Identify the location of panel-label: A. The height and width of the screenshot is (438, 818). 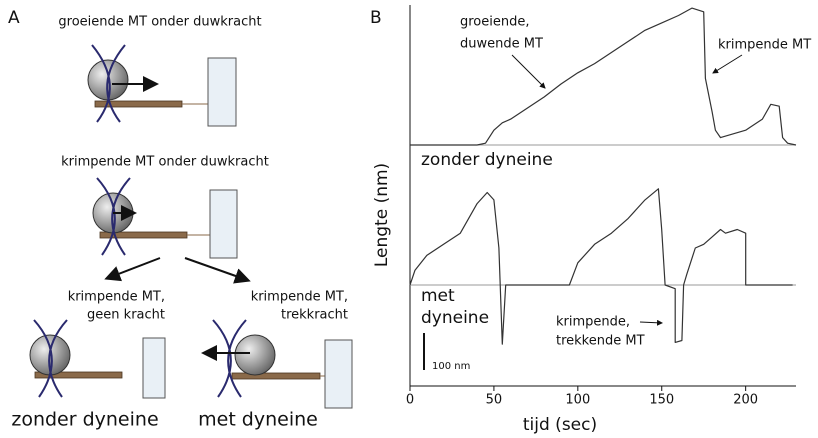
(14, 18).